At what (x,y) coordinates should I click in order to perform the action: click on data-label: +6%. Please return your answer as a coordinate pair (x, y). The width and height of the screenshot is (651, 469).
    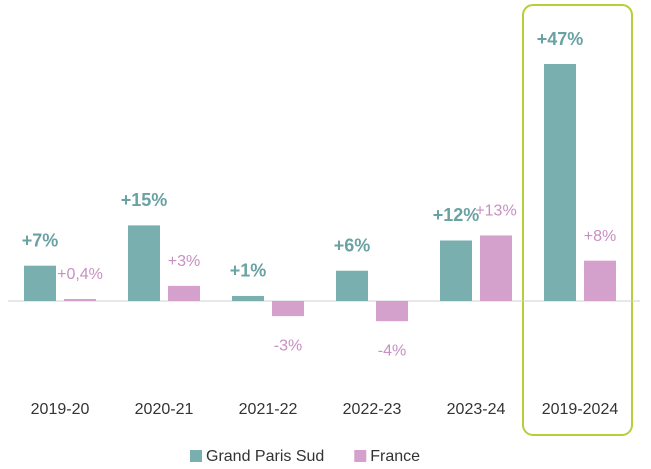
    Looking at the image, I should click on (352, 245).